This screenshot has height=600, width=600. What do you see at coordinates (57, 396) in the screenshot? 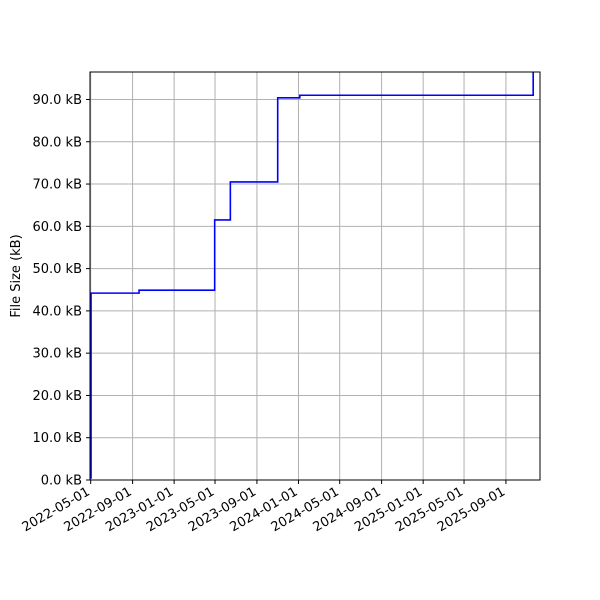
I see `y-tick-label: 20.0 kB` at bounding box center [57, 396].